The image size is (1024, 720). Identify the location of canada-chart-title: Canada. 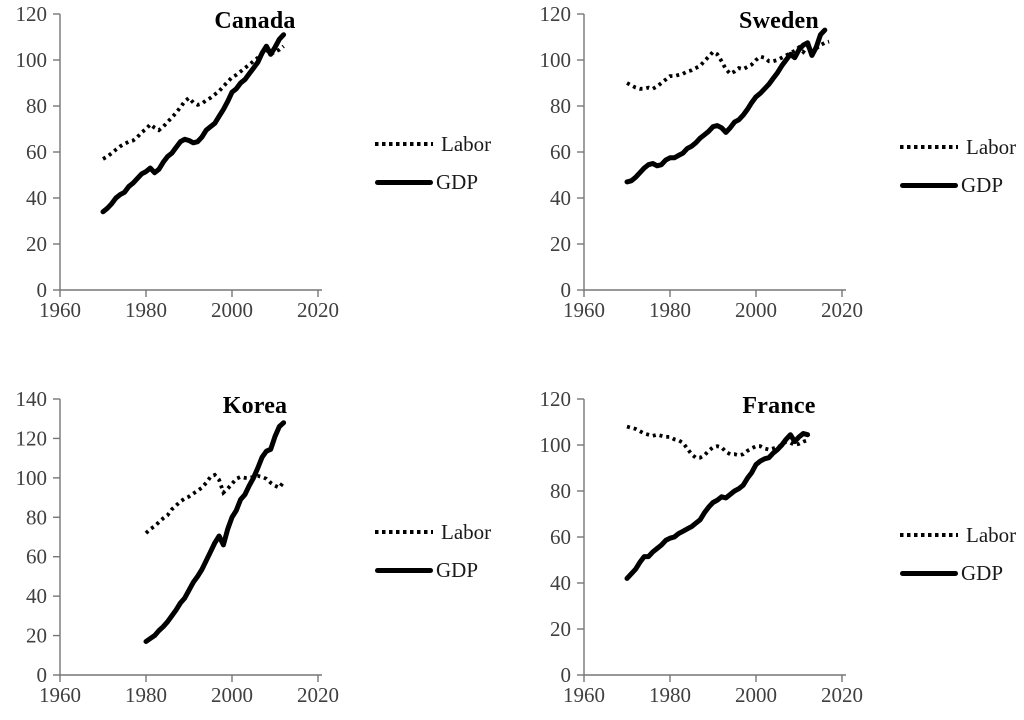
(255, 21).